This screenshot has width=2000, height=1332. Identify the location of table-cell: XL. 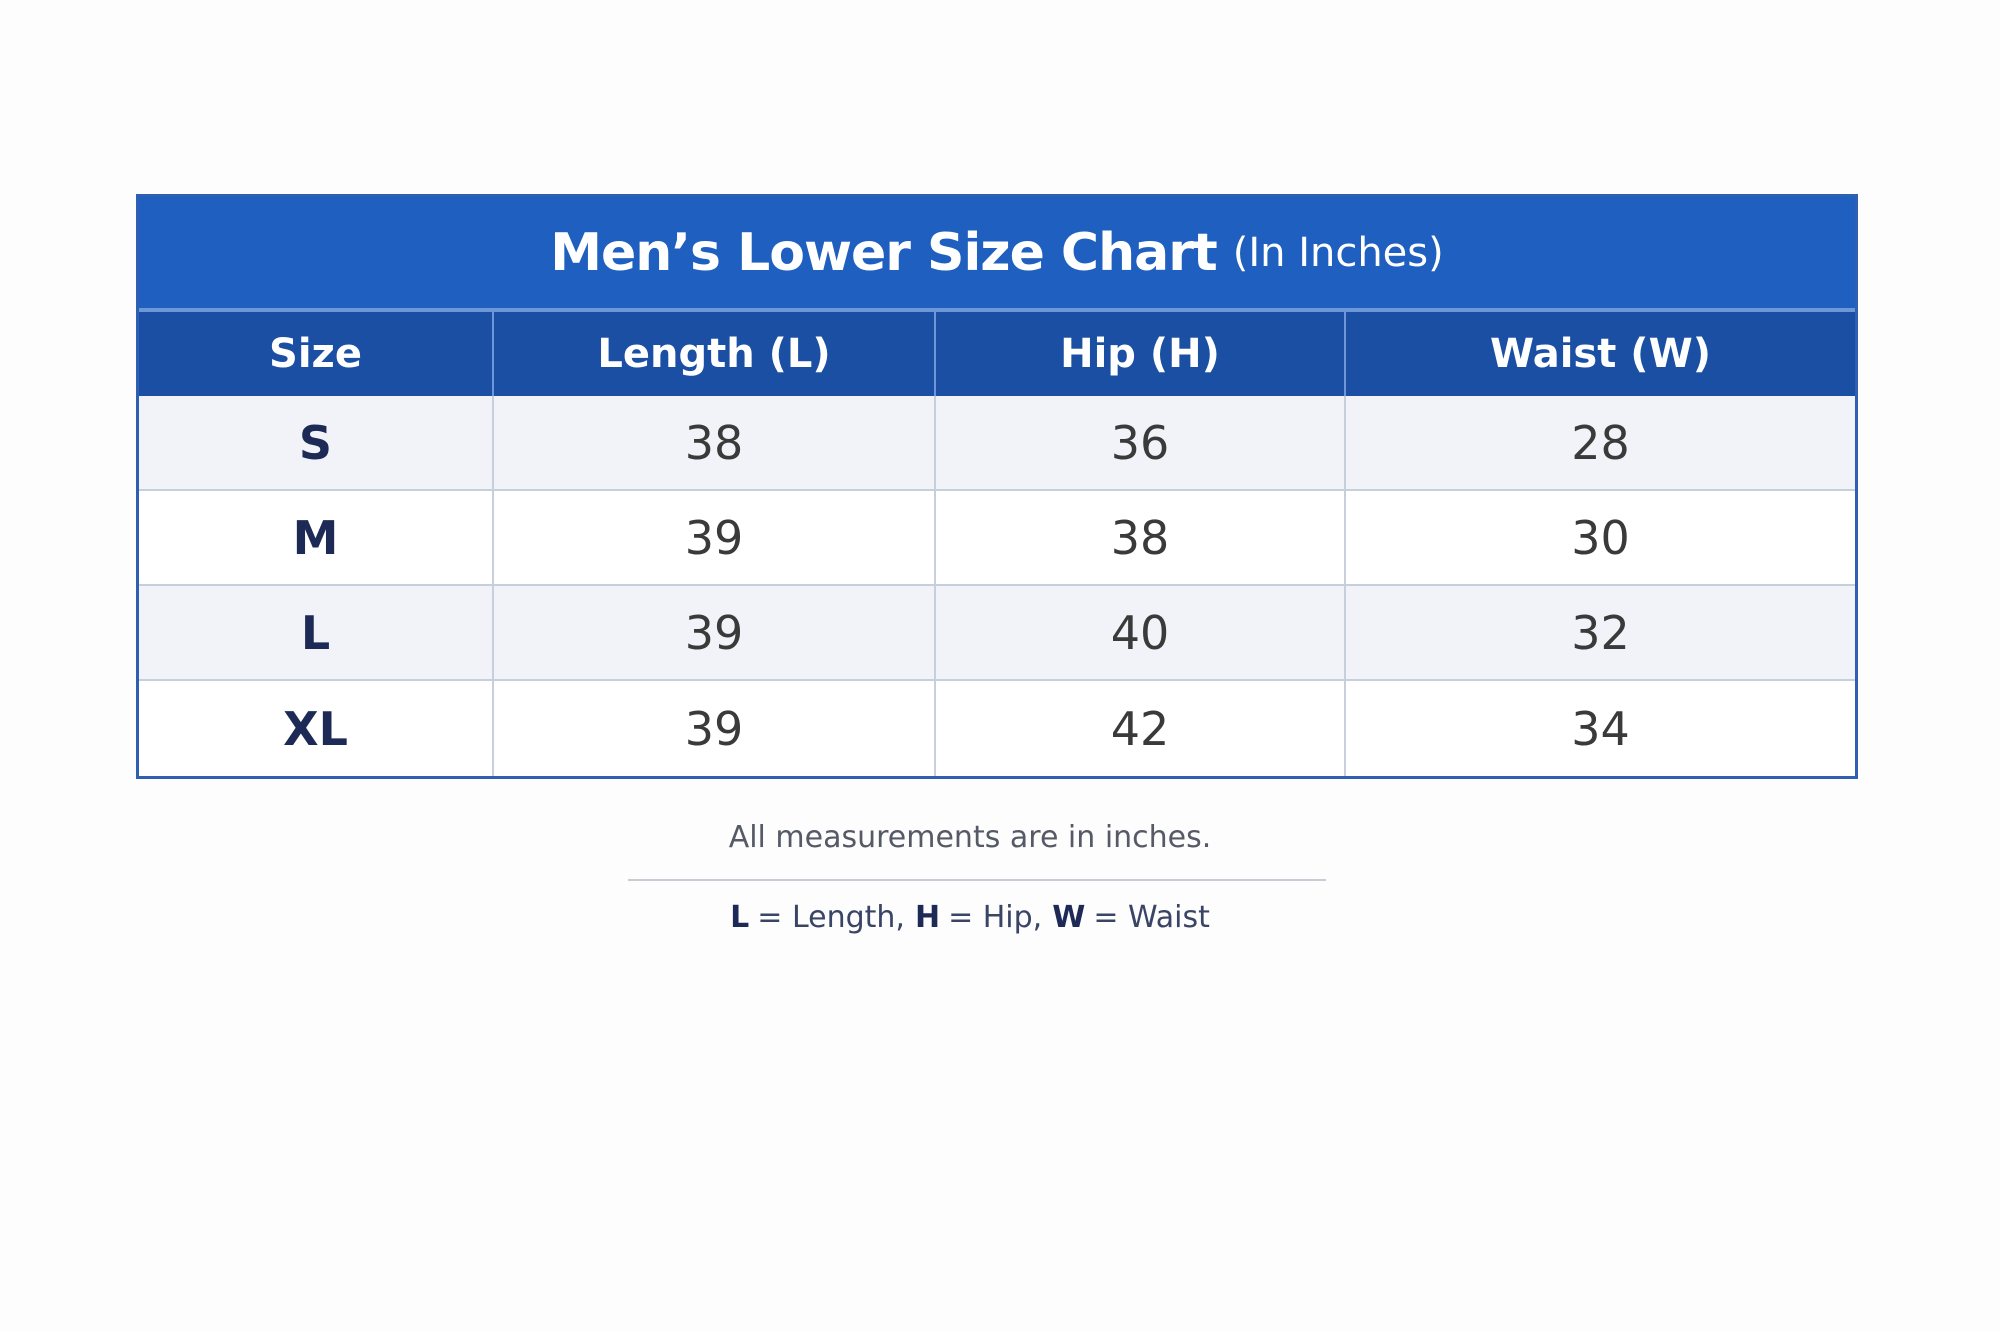
(316, 728).